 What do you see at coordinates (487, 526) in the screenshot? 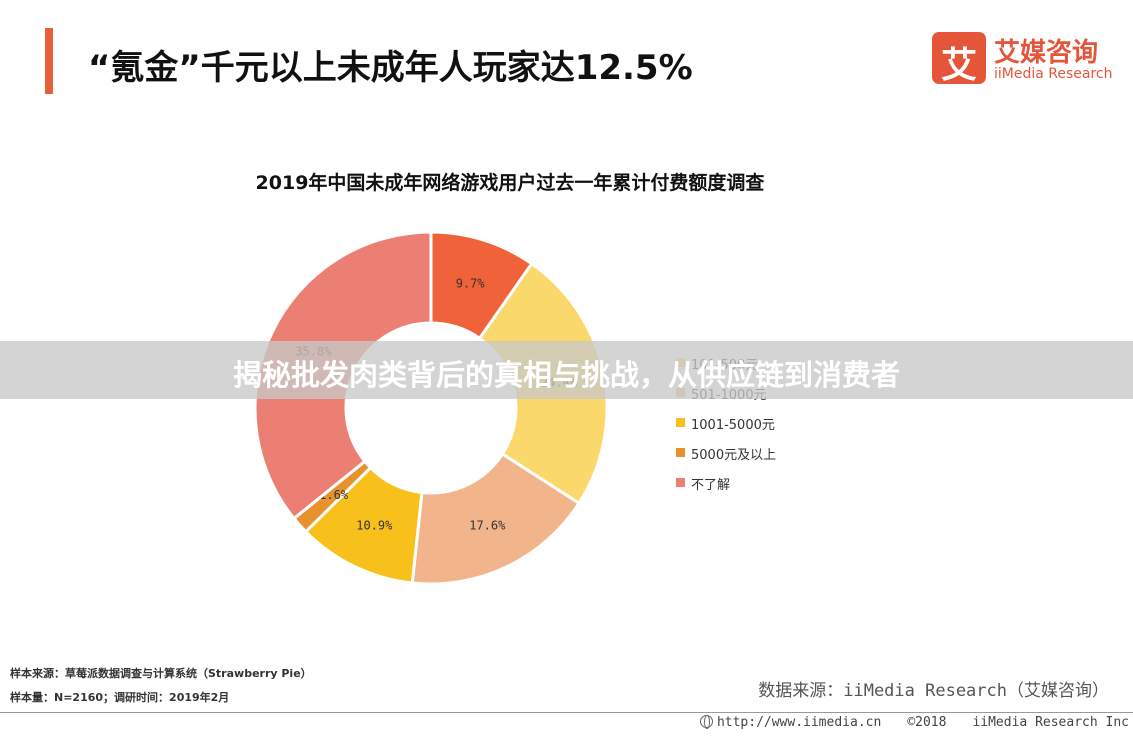
I see `slice-value-label: 17.6%` at bounding box center [487, 526].